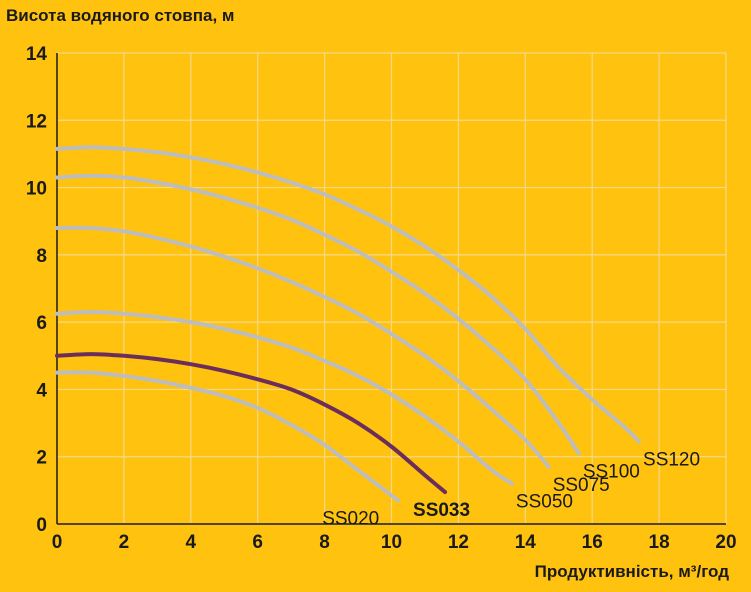  What do you see at coordinates (544, 502) in the screenshot?
I see `series-label-ss050: SS050` at bounding box center [544, 502].